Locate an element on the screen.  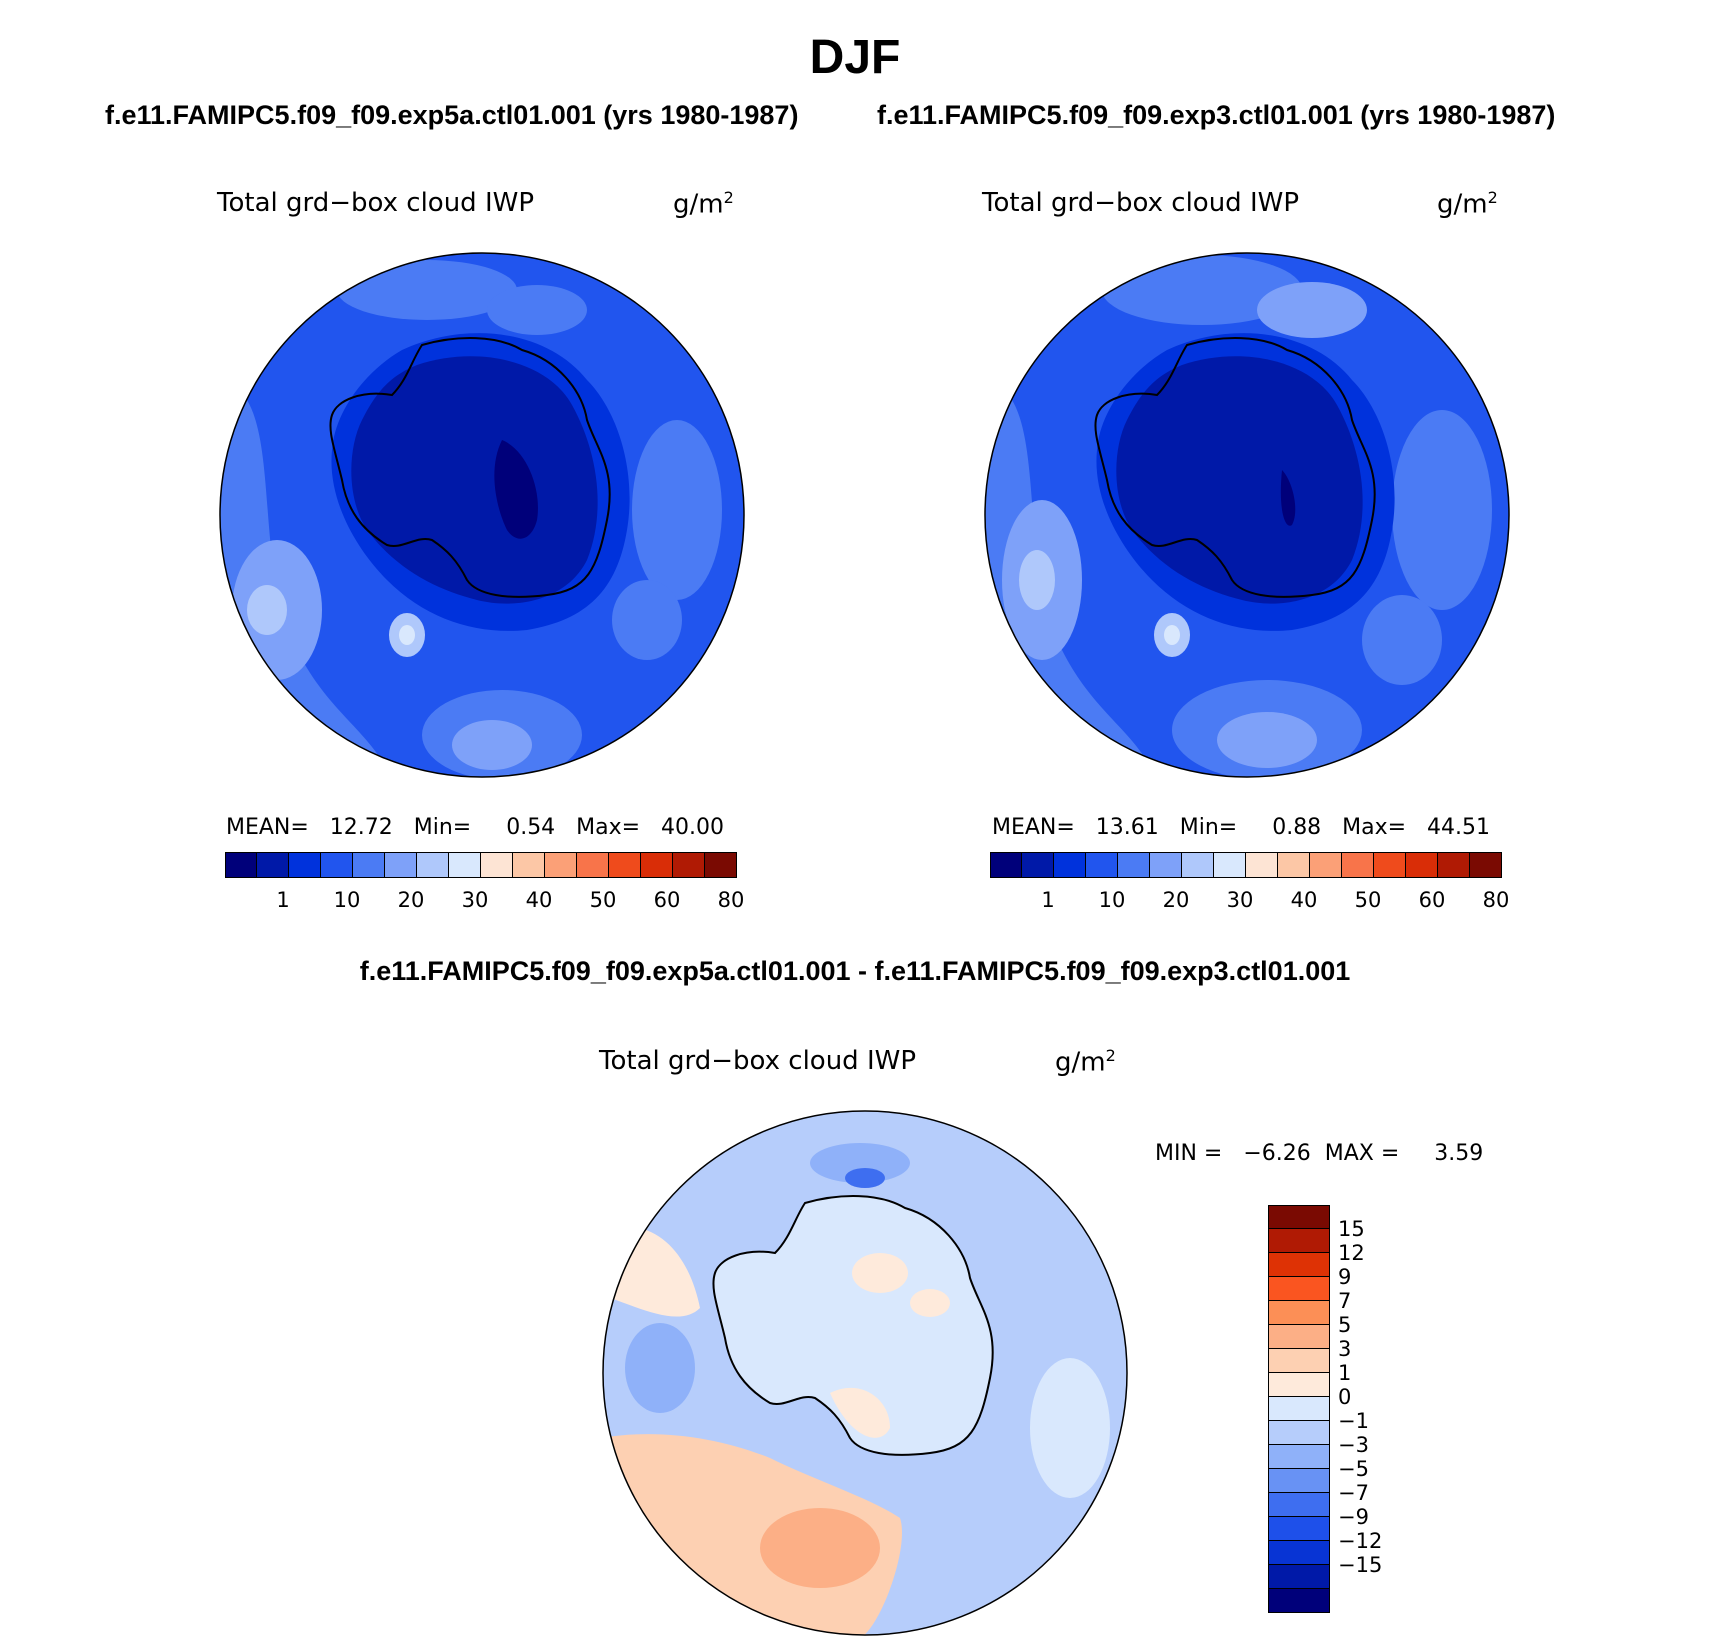
panel2-colorbar is located at coordinates (1246, 865).